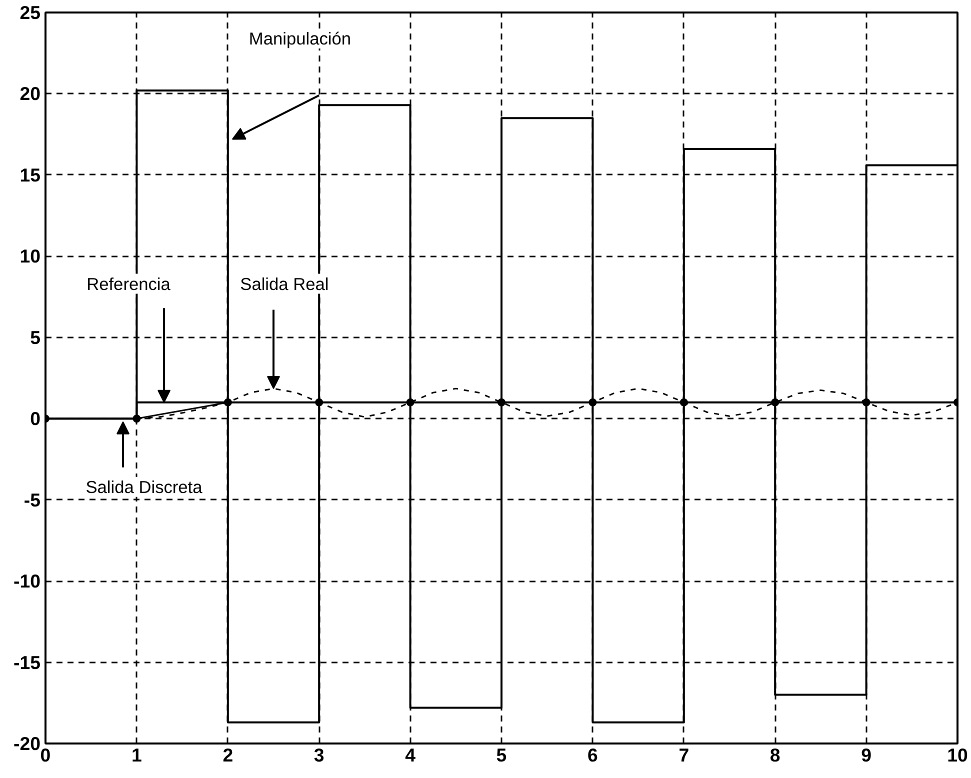 This screenshot has height=778, width=971. Describe the element at coordinates (30, 175) in the screenshot. I see `y-tick-label: 15` at that location.